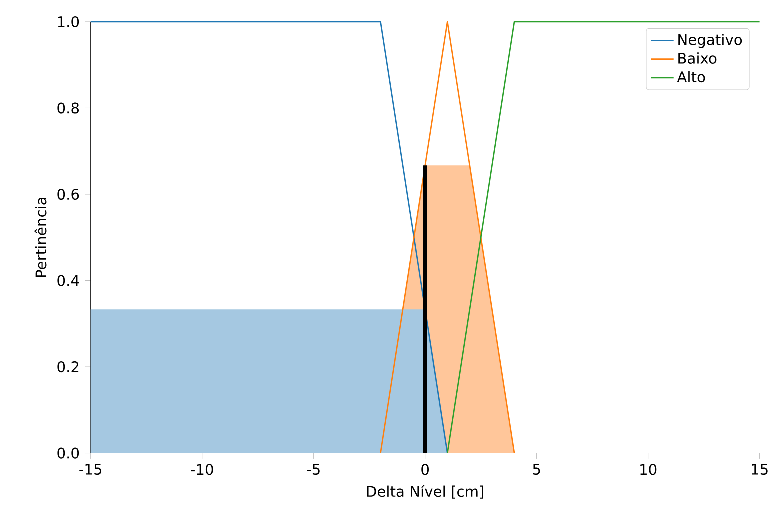 This screenshot has width=774, height=518. Describe the element at coordinates (425, 492) in the screenshot. I see `x-axis-title: Delta Nível [cm]` at that location.